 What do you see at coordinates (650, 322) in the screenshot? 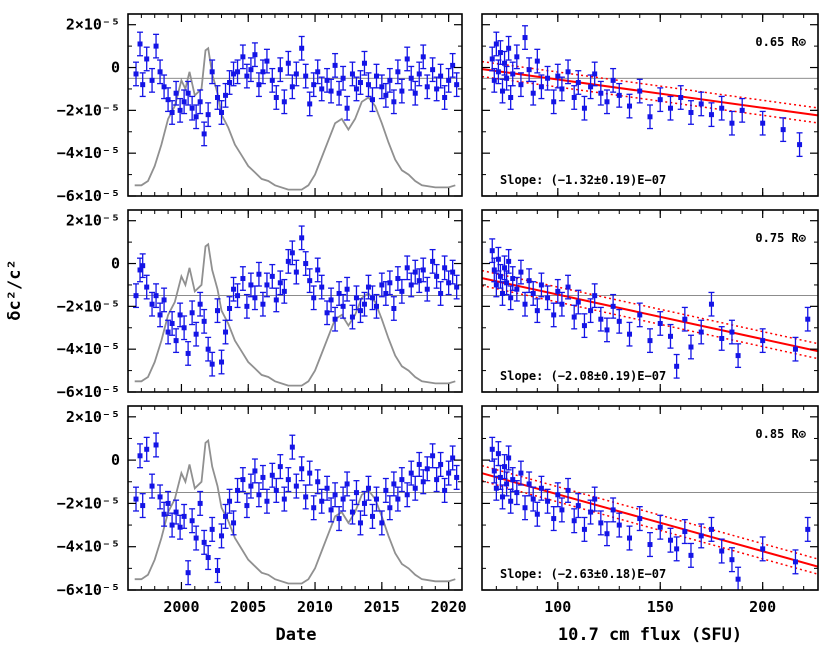
I see `fit-band-line` at bounding box center [650, 322].